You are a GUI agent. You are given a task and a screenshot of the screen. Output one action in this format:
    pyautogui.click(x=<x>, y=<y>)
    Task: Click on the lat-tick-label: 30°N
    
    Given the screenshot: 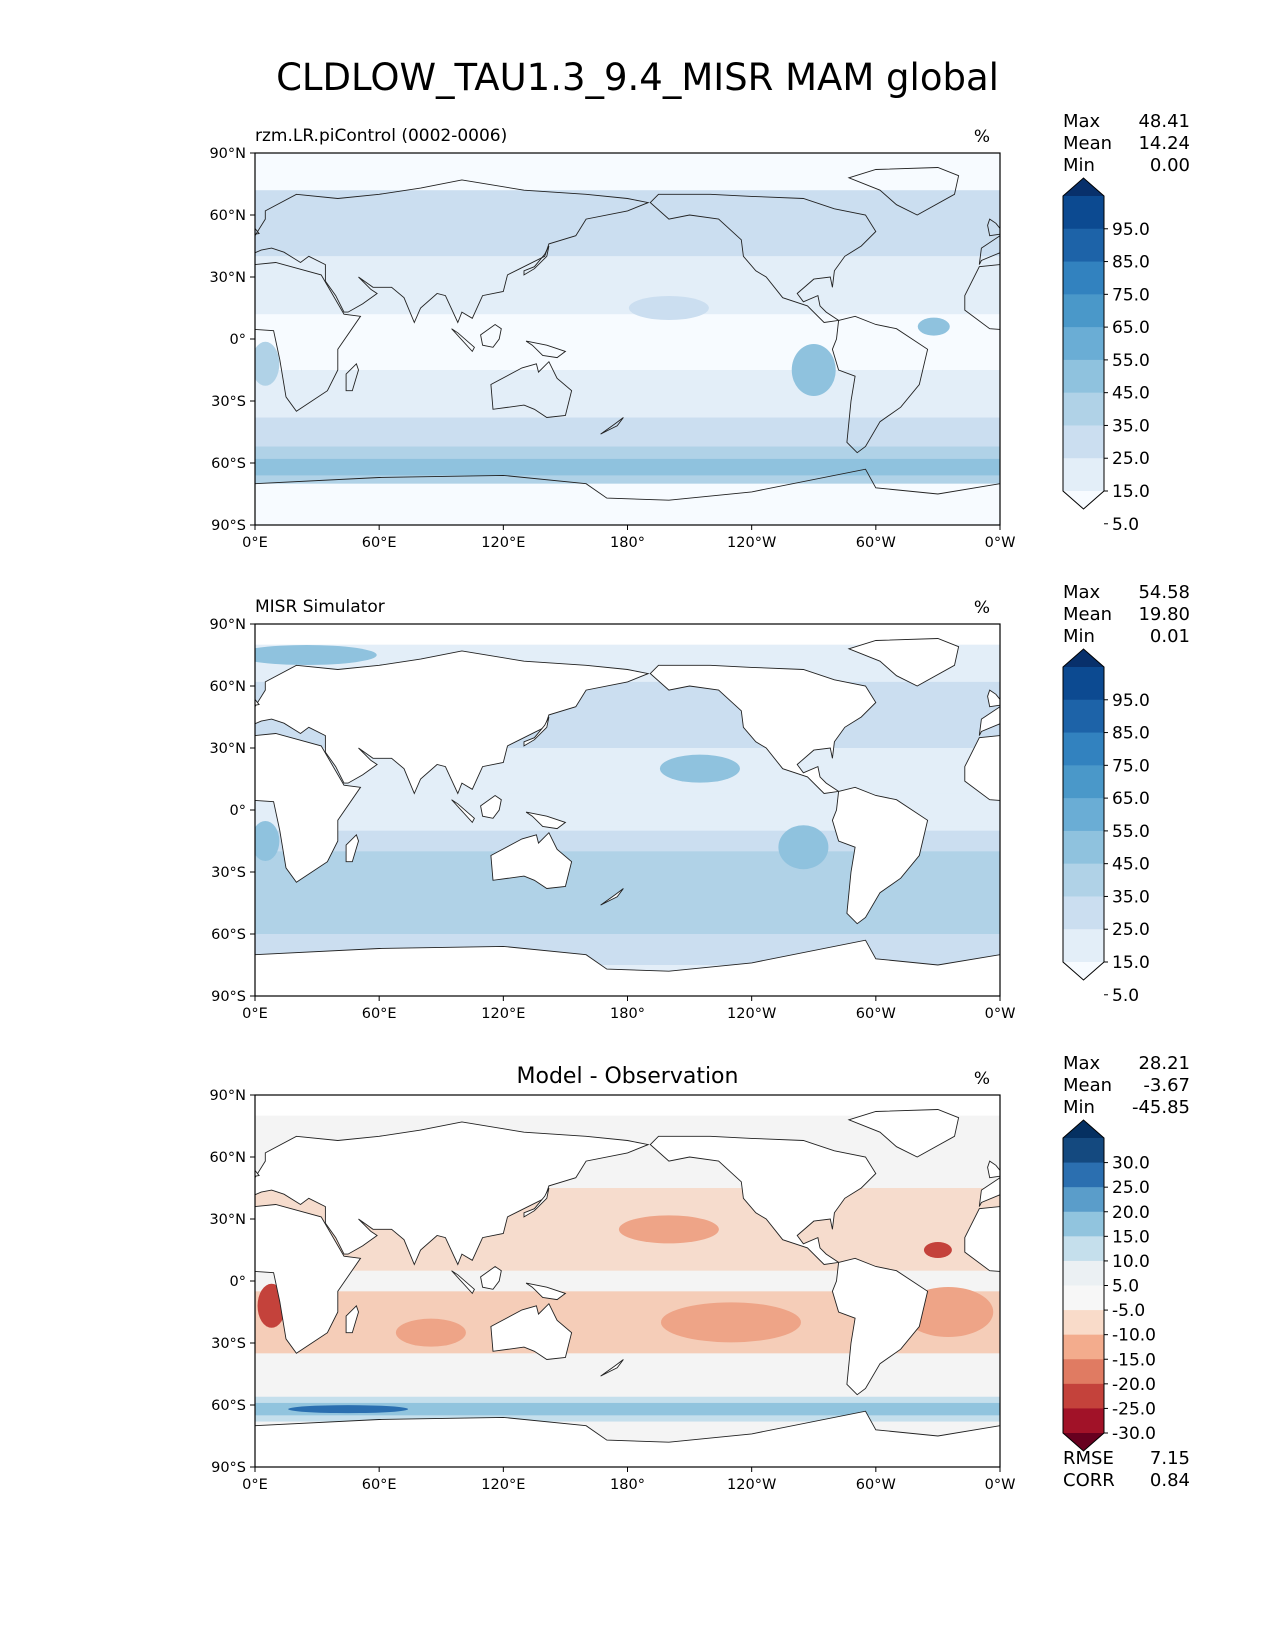 What is the action you would take?
    pyautogui.click(x=227, y=749)
    